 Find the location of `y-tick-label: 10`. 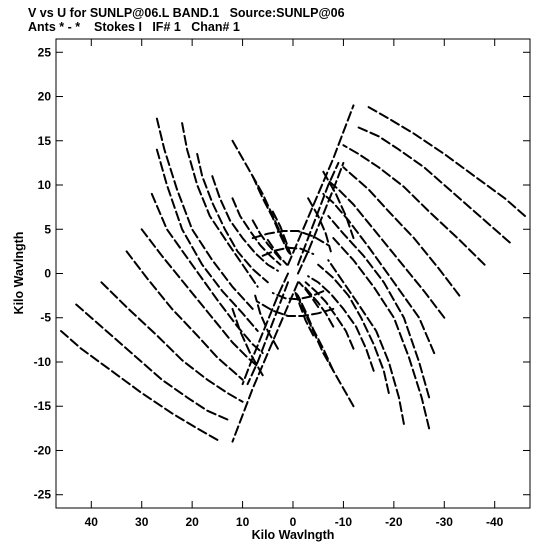

y-tick-label: 10 is located at coordinates (45, 185).